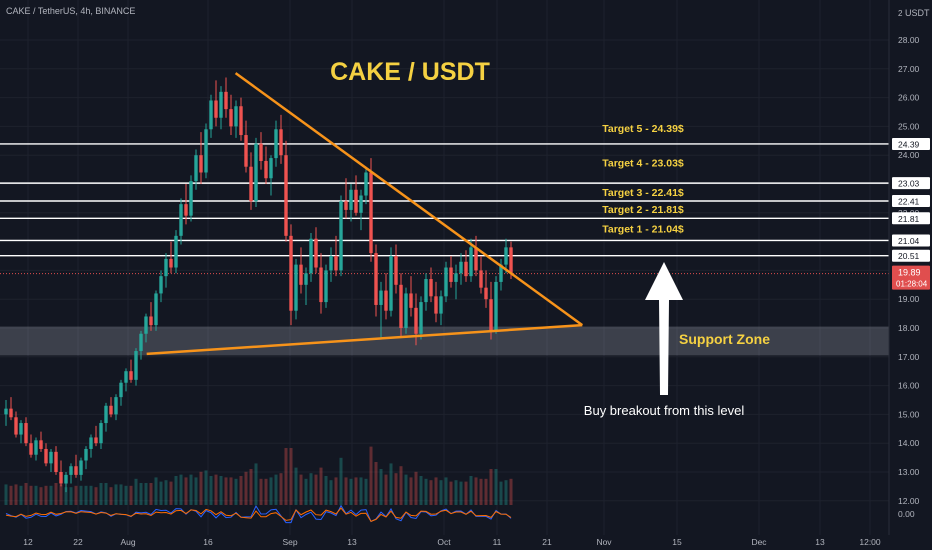 This screenshot has width=932, height=550. What do you see at coordinates (820, 542) in the screenshot?
I see `time-tick-label: 13` at bounding box center [820, 542].